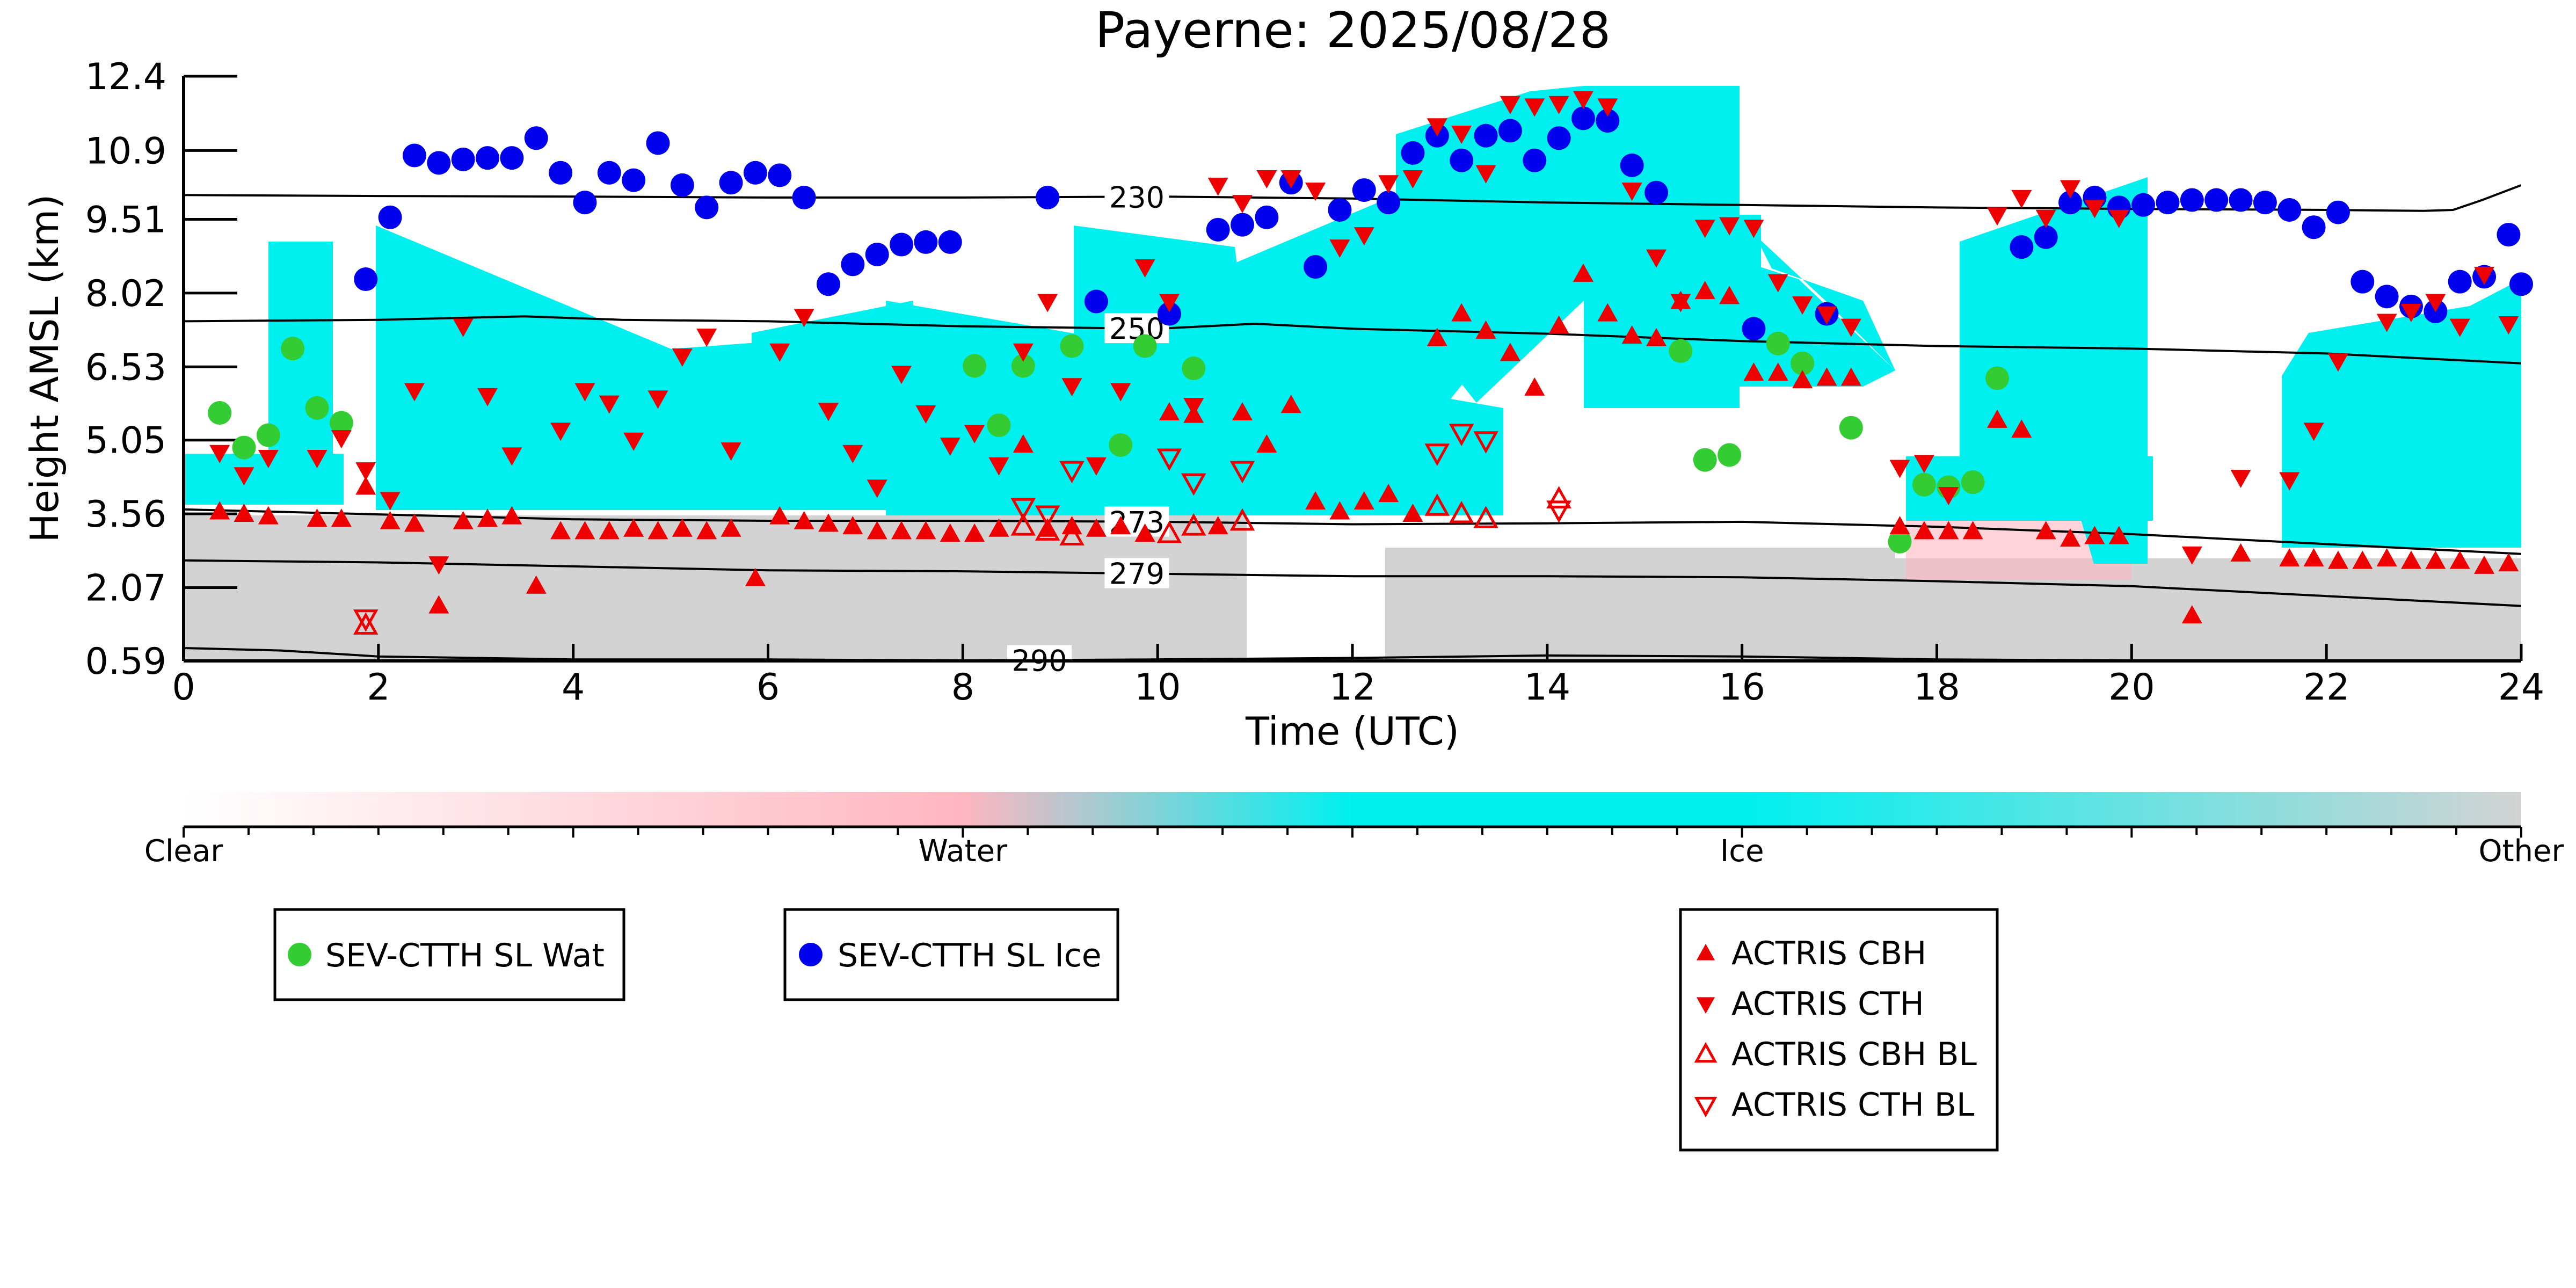 Image resolution: width=2576 pixels, height=1288 pixels. I want to click on x-tick-label: 24, so click(2521, 687).